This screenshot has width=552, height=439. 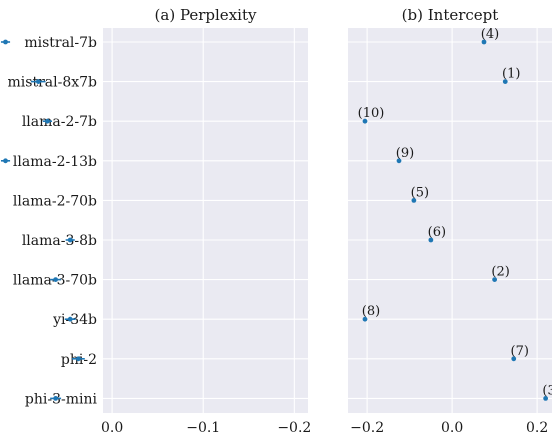 What do you see at coordinates (371, 311) in the screenshot?
I see `rank-annotation: (8)` at bounding box center [371, 311].